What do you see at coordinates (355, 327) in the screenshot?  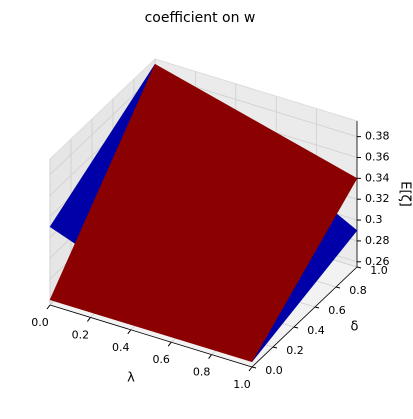 I see `y-axis-label: δ` at bounding box center [355, 327].